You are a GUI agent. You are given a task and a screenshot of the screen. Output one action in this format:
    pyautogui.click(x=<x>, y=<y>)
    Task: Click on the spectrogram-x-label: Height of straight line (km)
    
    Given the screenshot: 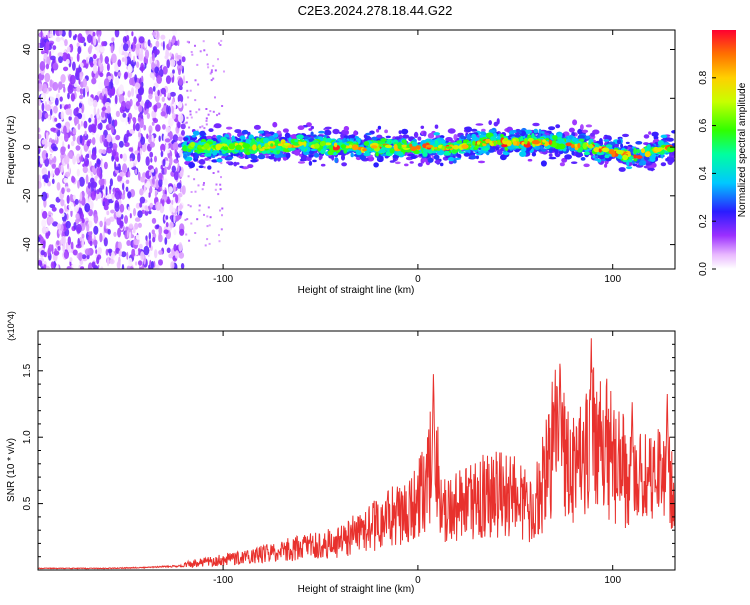 What is the action you would take?
    pyautogui.click(x=356, y=290)
    